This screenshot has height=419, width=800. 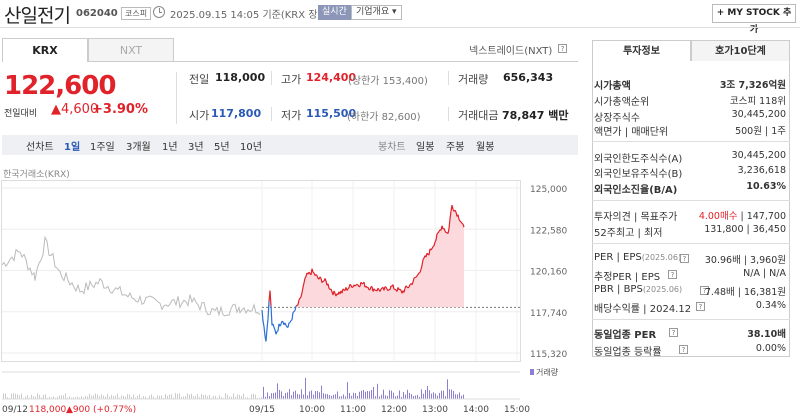 What do you see at coordinates (612, 86) in the screenshot?
I see `mcap-label: 시가총액` at bounding box center [612, 86].